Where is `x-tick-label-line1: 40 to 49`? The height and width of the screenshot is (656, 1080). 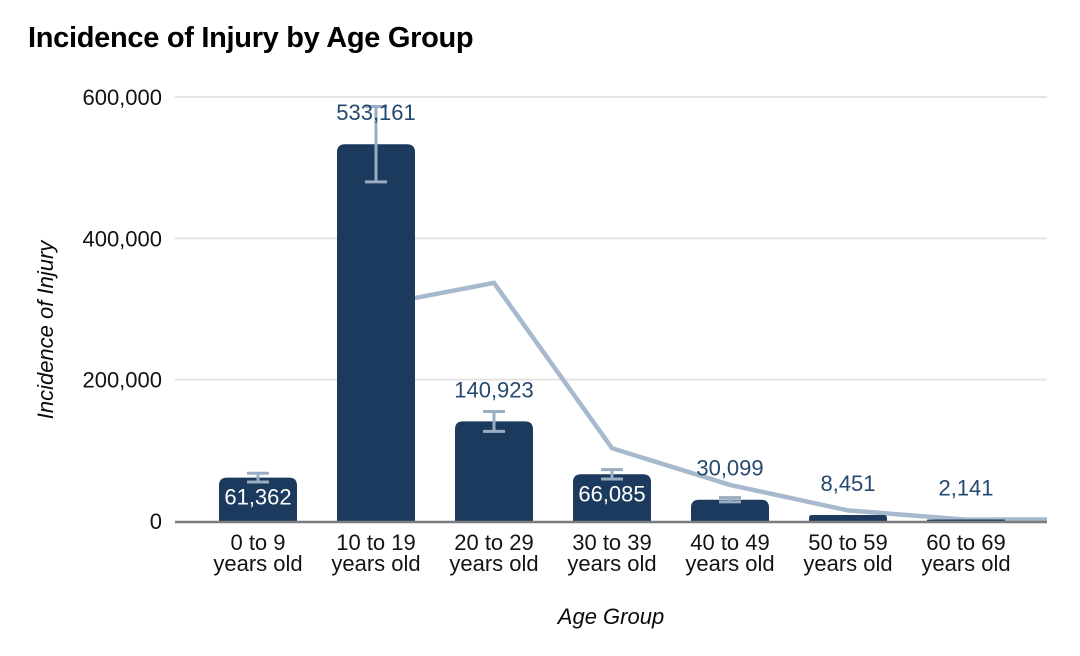 x-tick-label-line1: 40 to 49 is located at coordinates (730, 542).